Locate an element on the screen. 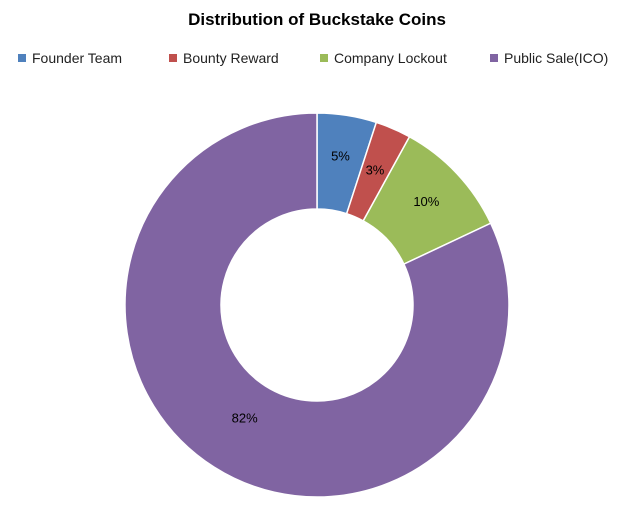 The image size is (634, 512). legend-label-bounty-reward: Bounty Reward is located at coordinates (231, 58).